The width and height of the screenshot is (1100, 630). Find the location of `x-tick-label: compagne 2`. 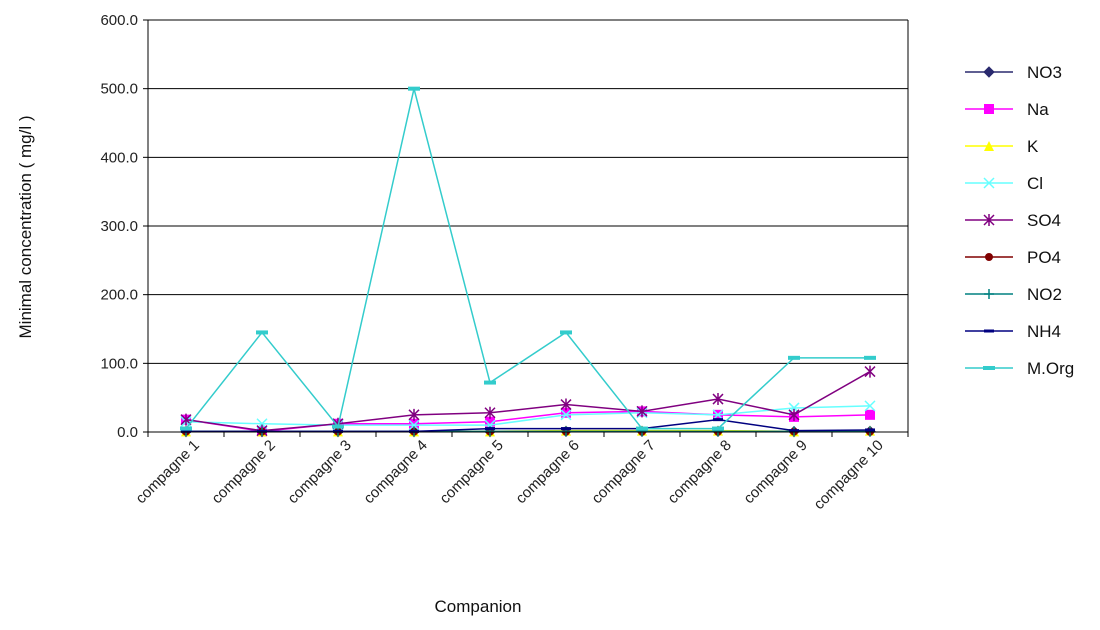

x-tick-label: compagne 2 is located at coordinates (243, 472).